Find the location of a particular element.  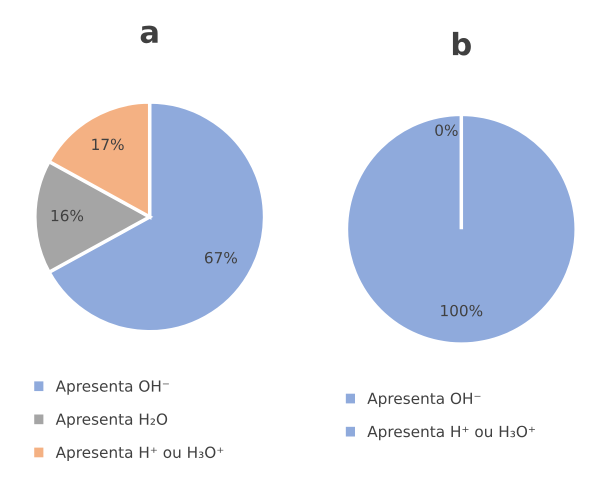

legend-label: Apresenta H₂O is located at coordinates (112, 420).